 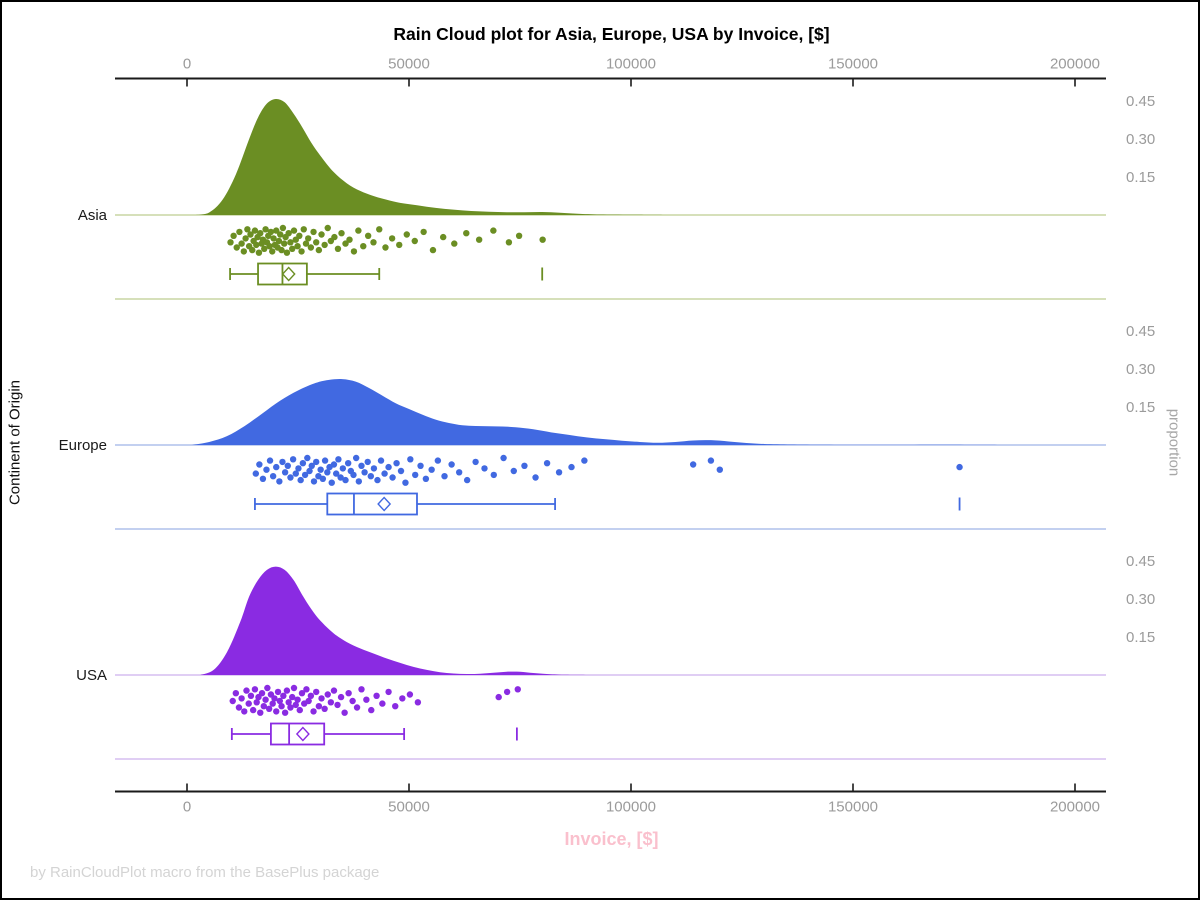 What do you see at coordinates (386, 240) in the screenshot?
I see `rain-points-asia` at bounding box center [386, 240].